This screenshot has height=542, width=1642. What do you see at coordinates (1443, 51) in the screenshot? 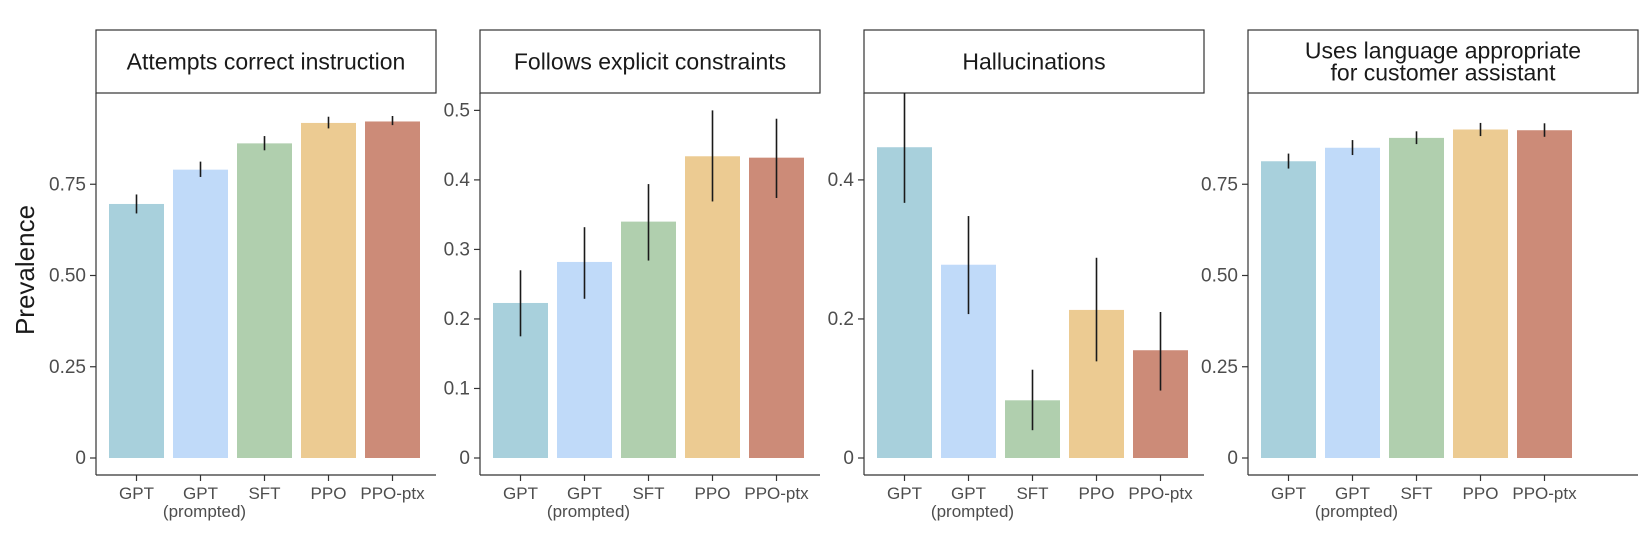
I see `panel-title: Uses language appropriate` at bounding box center [1443, 51].